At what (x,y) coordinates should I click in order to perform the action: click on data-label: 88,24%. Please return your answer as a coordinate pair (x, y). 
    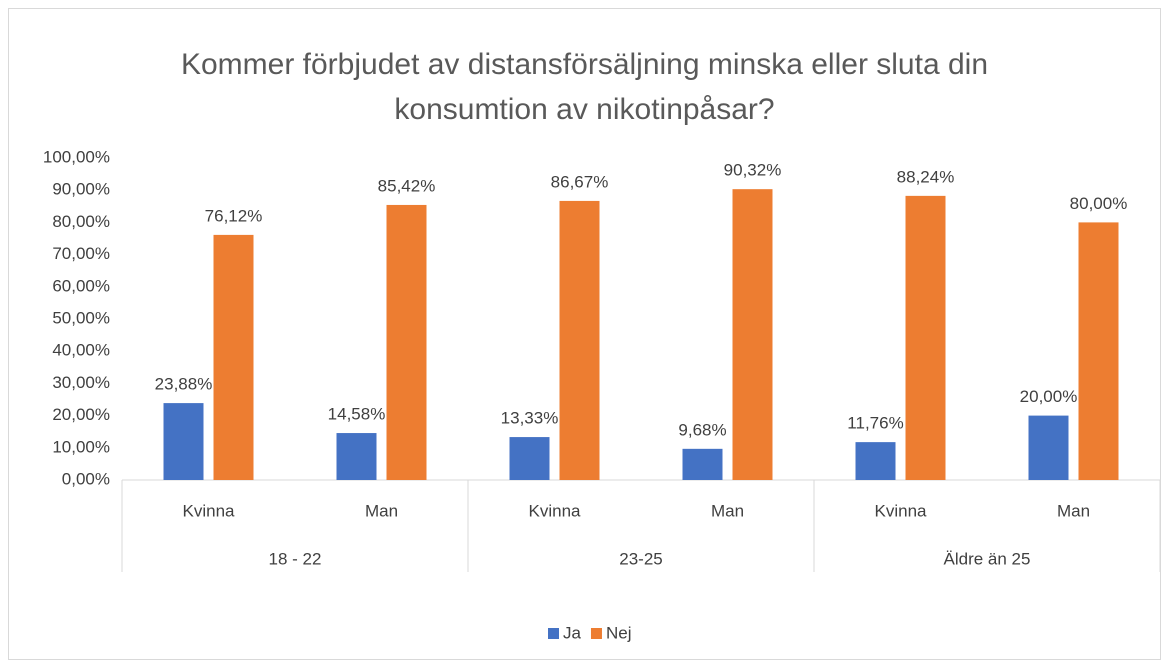
    Looking at the image, I should click on (926, 176).